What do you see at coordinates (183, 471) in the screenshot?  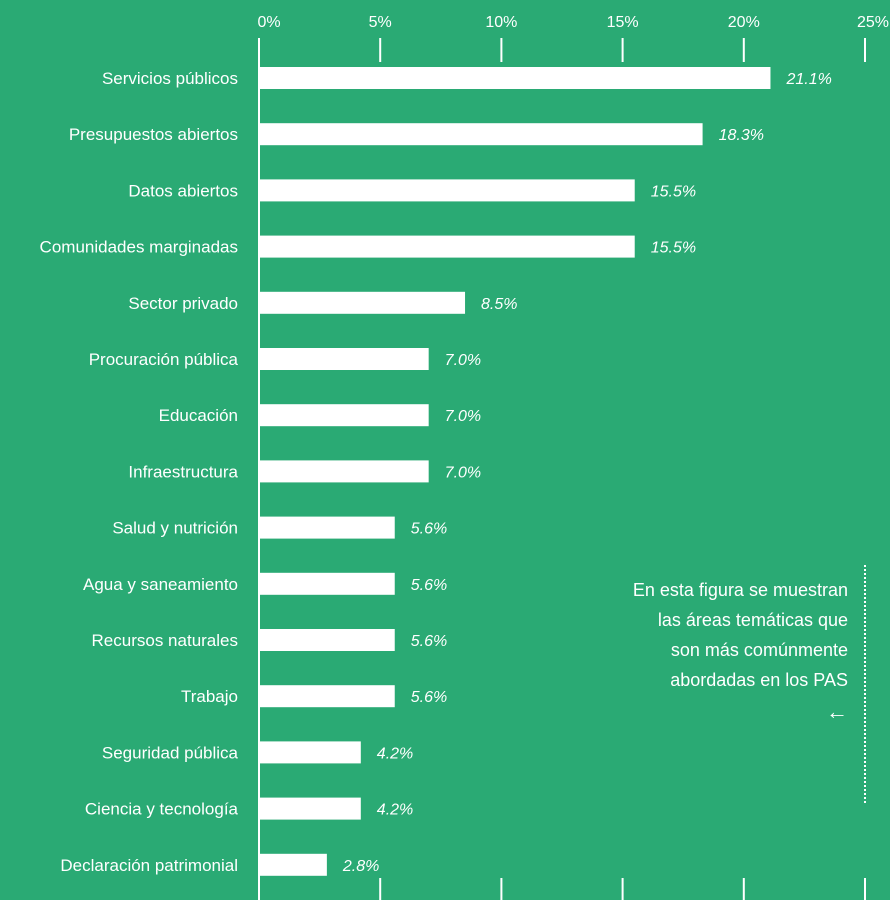 I see `category-label: Infraestructura` at bounding box center [183, 471].